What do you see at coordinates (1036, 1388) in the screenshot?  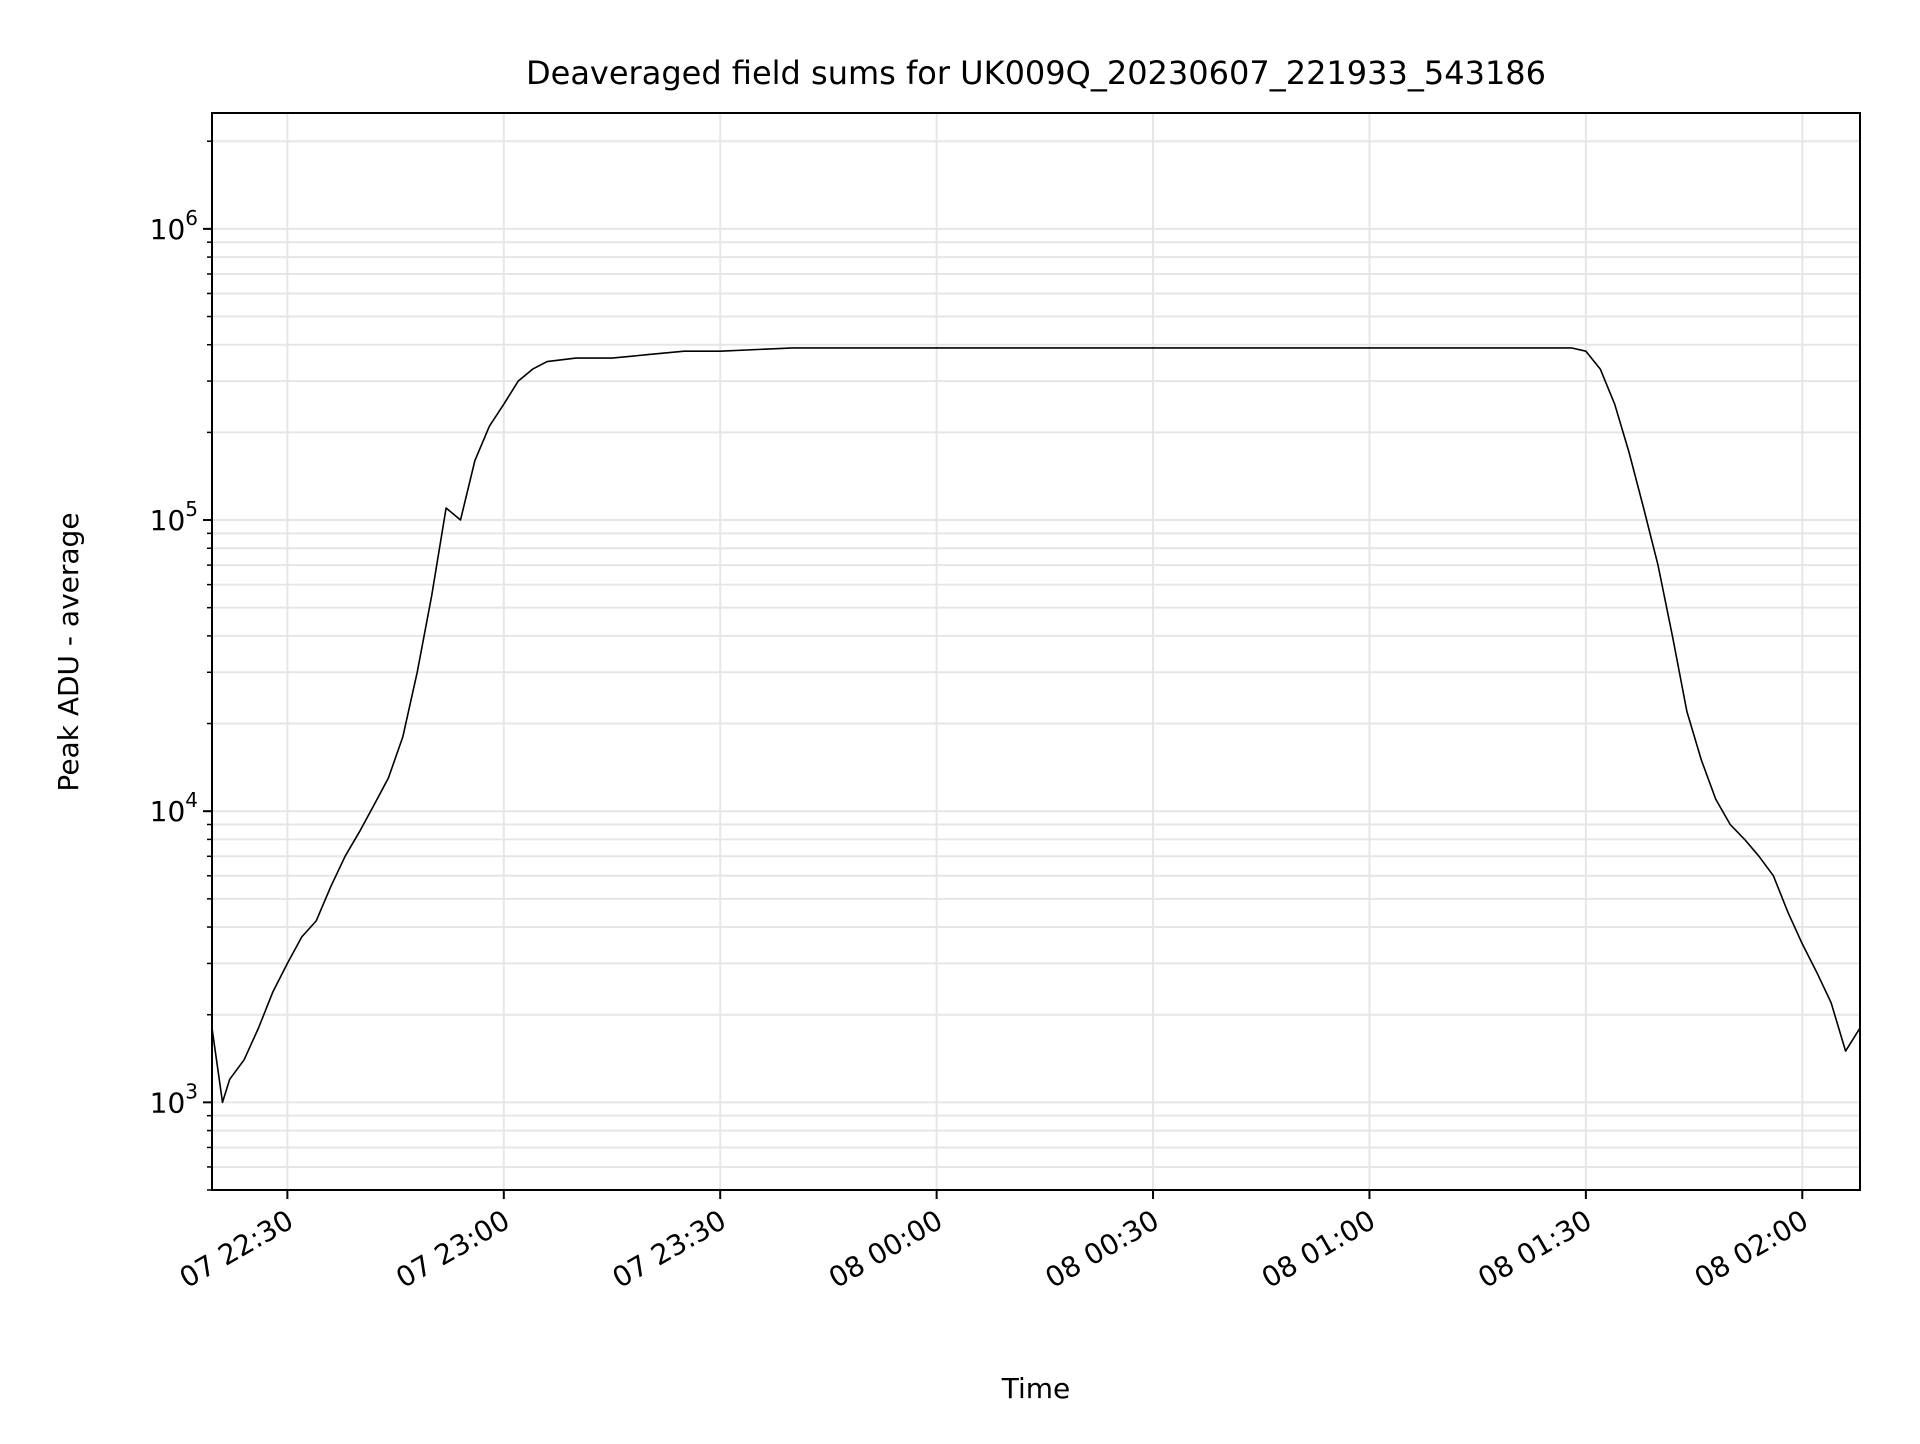 I see `x-axis-label: Time` at bounding box center [1036, 1388].